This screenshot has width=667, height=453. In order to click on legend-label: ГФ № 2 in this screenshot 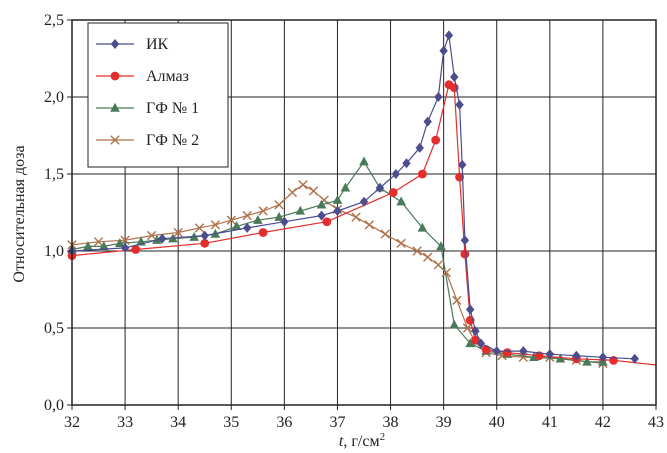, I will do `click(172, 140)`.